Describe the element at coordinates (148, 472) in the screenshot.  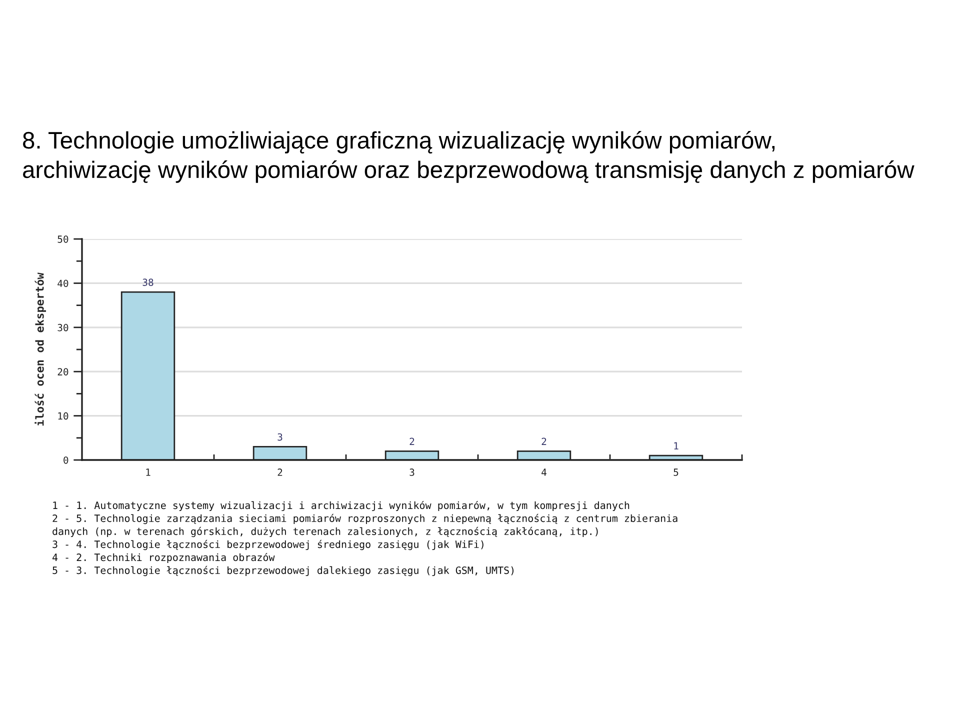
I see `x-tick-label: 1` at that location.